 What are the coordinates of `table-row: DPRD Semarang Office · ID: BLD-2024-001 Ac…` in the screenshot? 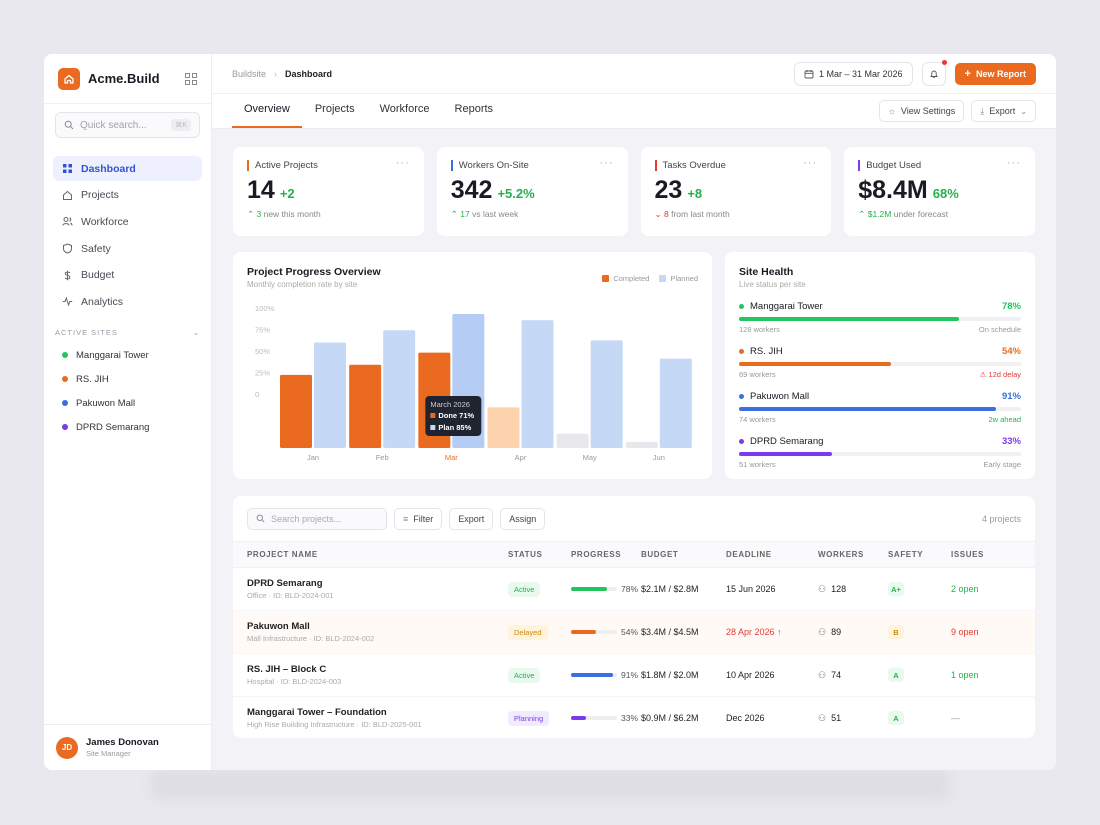 It's located at (634, 589).